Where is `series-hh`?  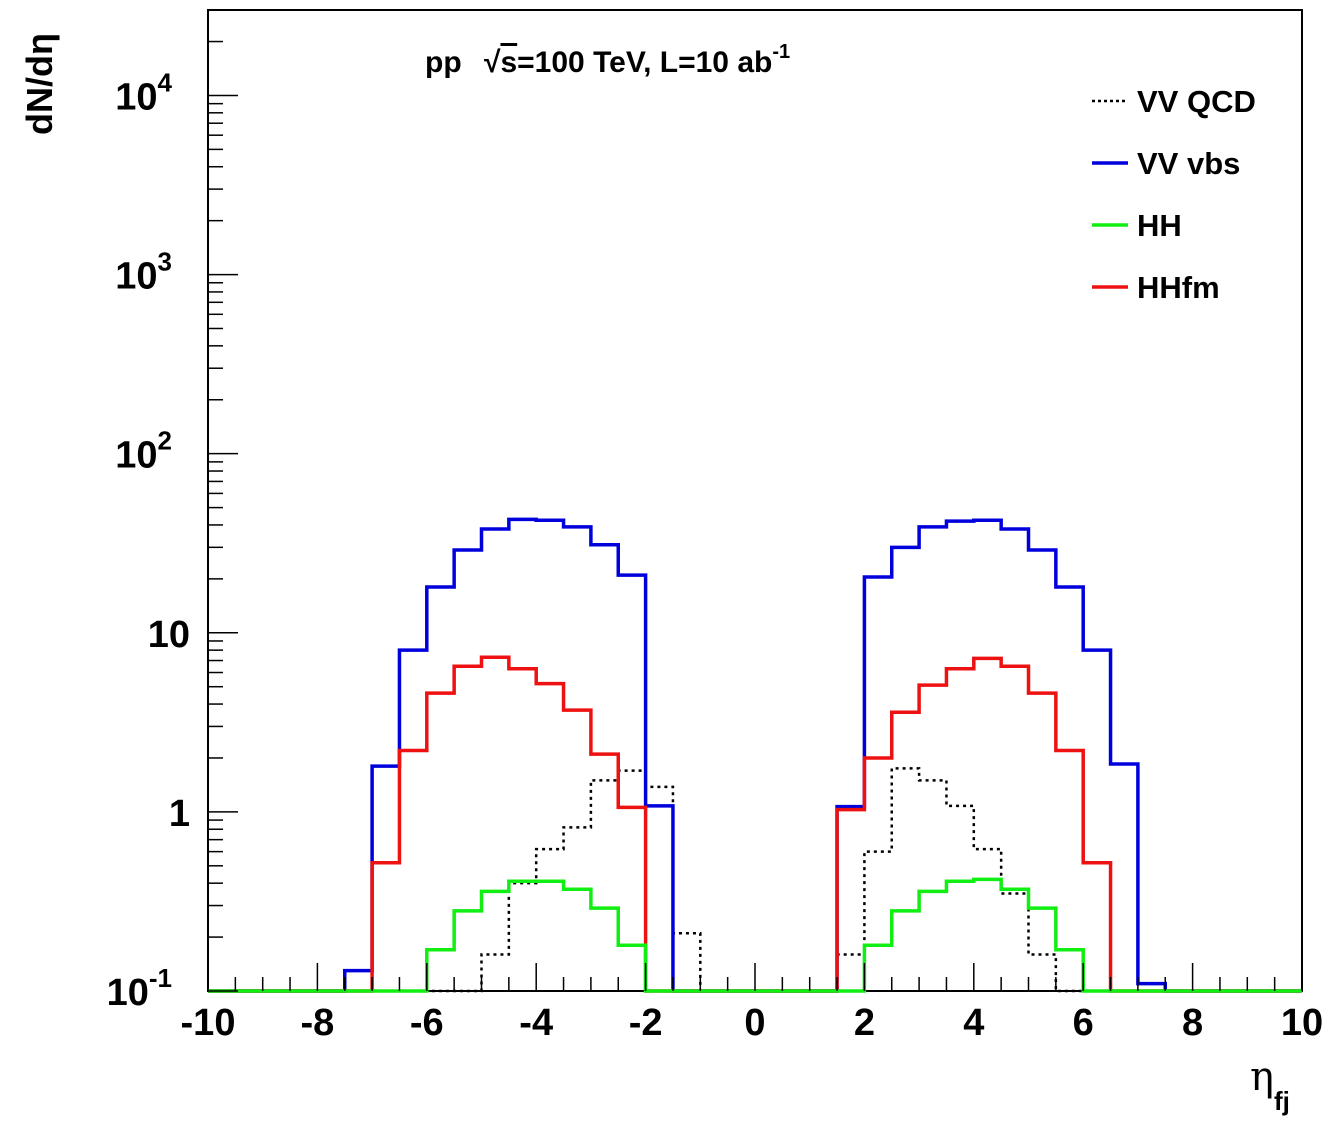
series-hh is located at coordinates (755, 935).